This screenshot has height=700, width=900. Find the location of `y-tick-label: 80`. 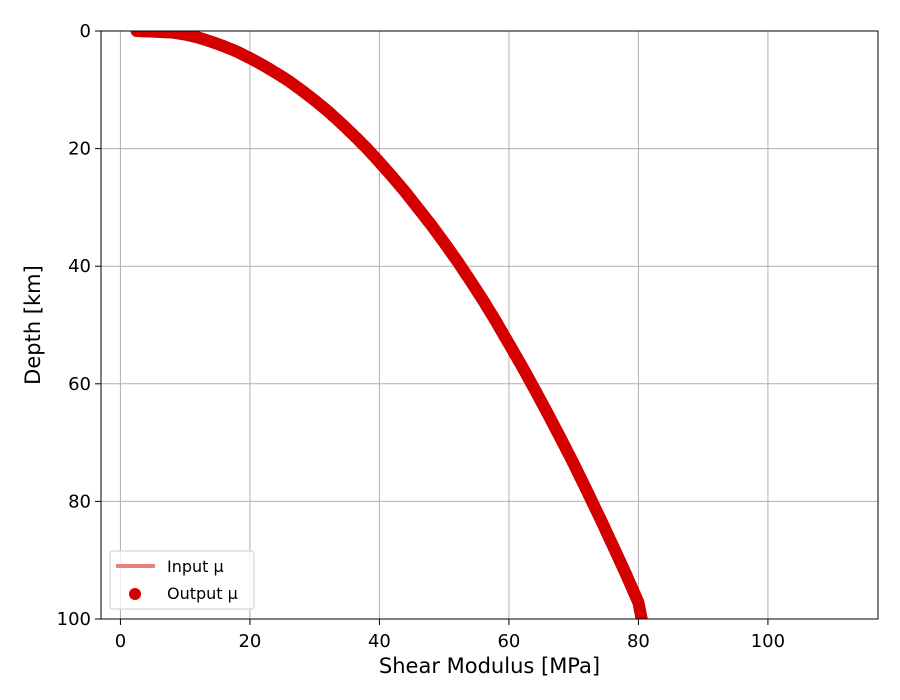

y-tick-label: 80 is located at coordinates (79, 501).